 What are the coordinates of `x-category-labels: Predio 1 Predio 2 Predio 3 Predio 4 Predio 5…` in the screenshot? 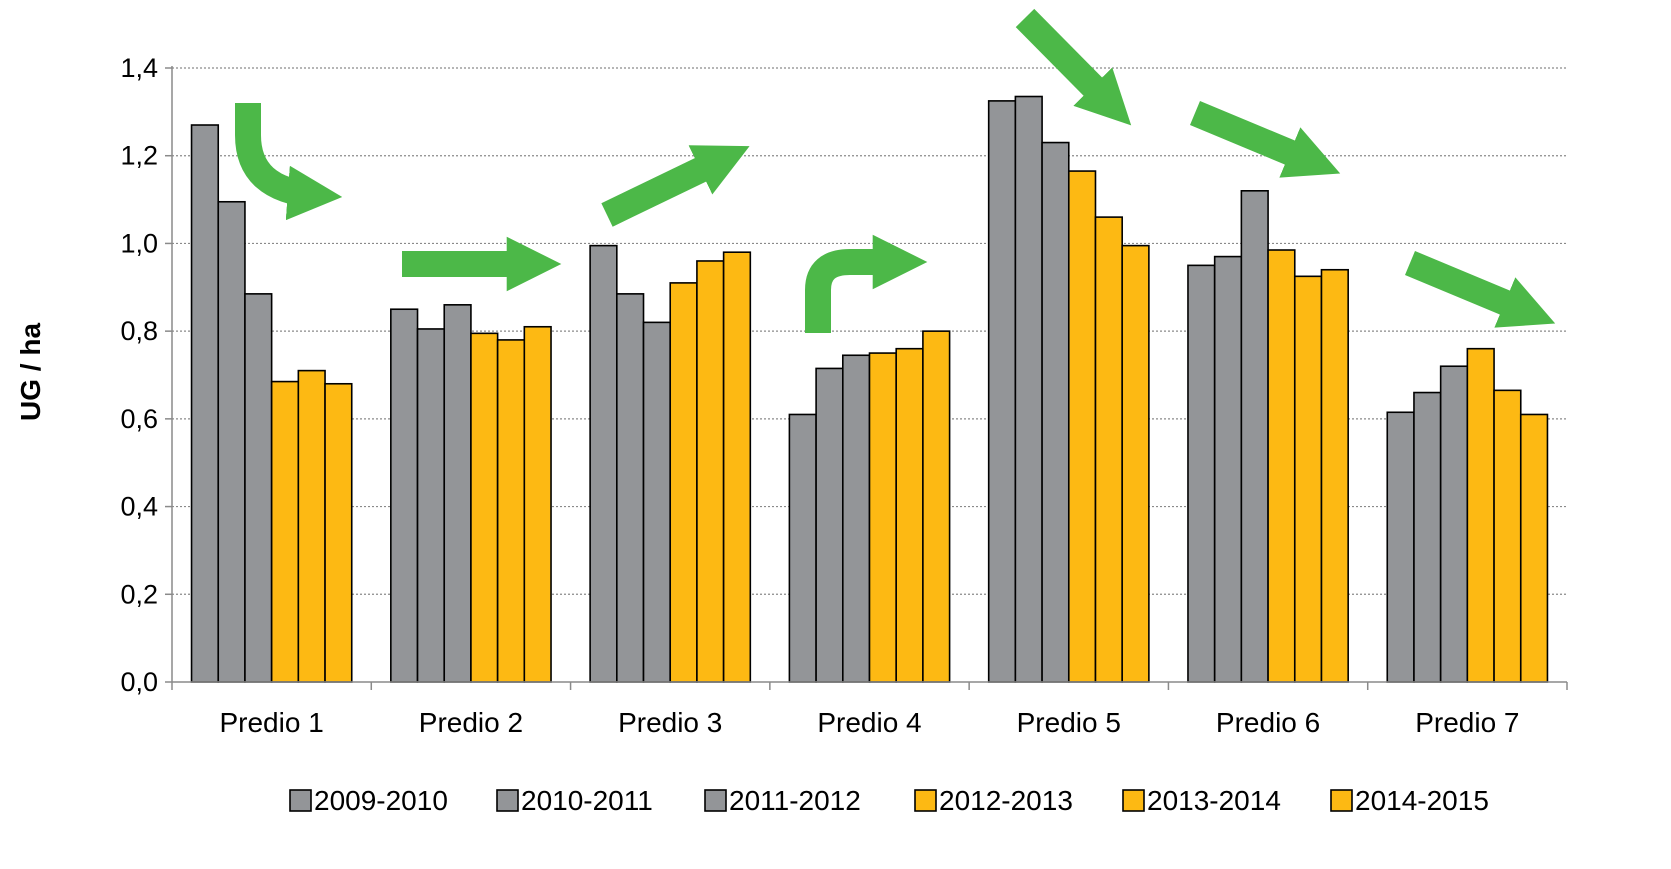 It's located at (869, 722).